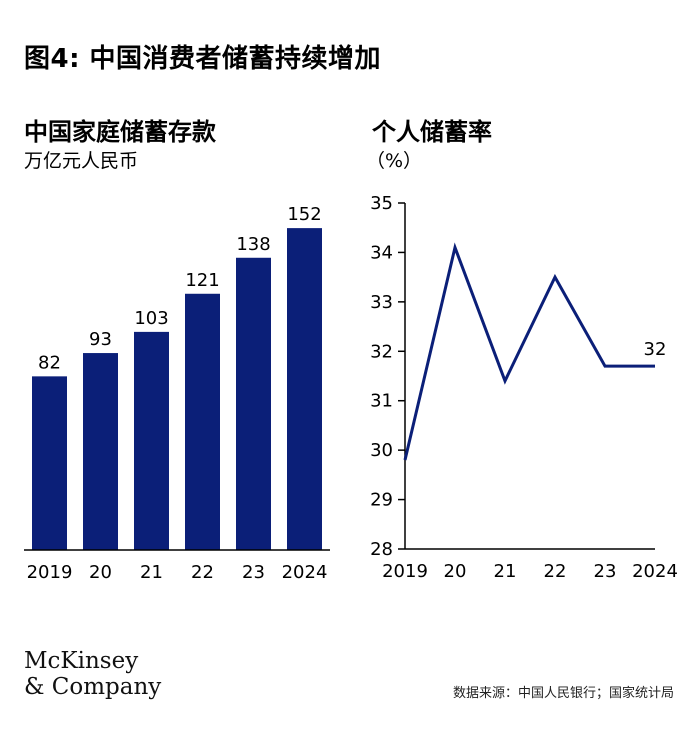 This screenshot has width=700, height=747. Describe the element at coordinates (253, 244) in the screenshot. I see `bar-label-4: 138` at that location.